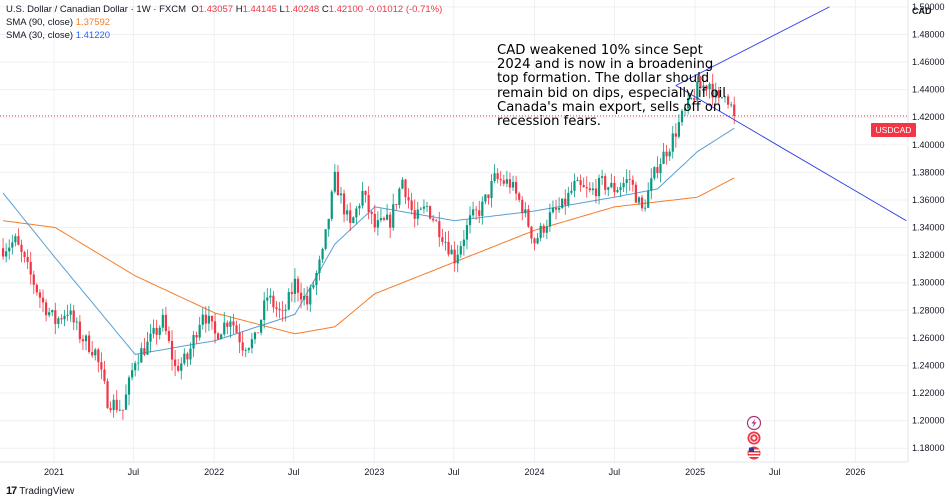 The height and width of the screenshot is (502, 950). What do you see at coordinates (754, 453) in the screenshot?
I see `us-flag-icon` at bounding box center [754, 453].